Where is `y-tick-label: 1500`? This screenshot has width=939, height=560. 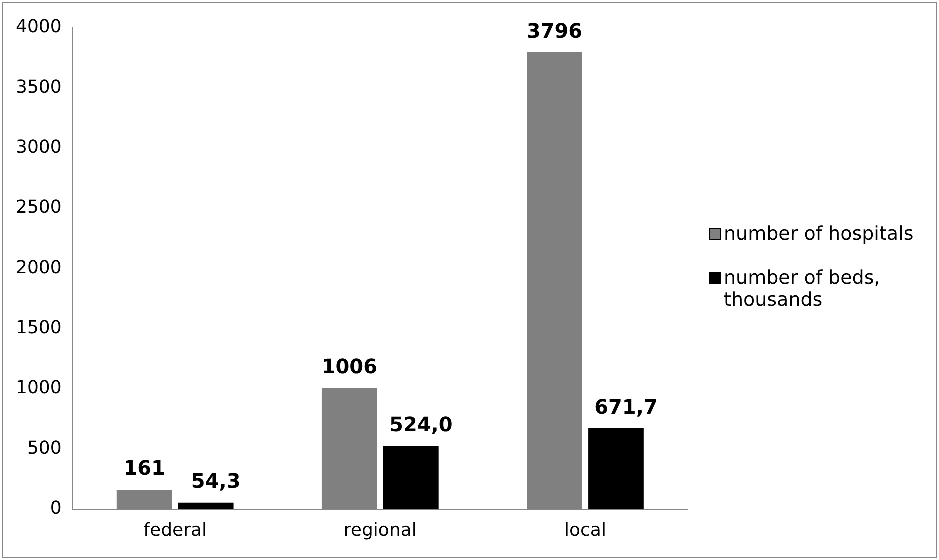
y-tick-label: 1500 is located at coordinates (39, 328).